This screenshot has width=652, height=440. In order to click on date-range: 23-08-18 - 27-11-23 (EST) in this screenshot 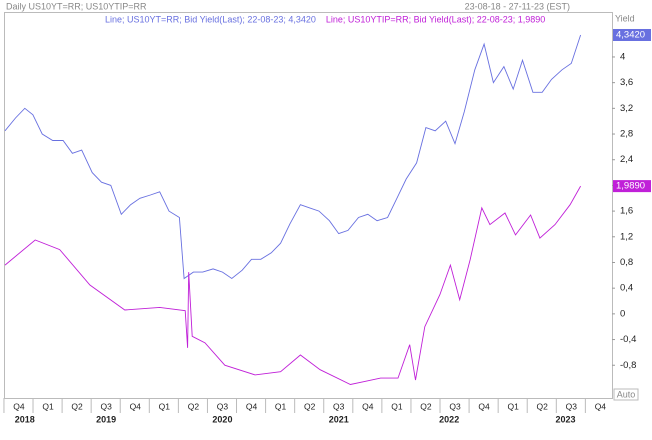, I will do `click(517, 6)`.